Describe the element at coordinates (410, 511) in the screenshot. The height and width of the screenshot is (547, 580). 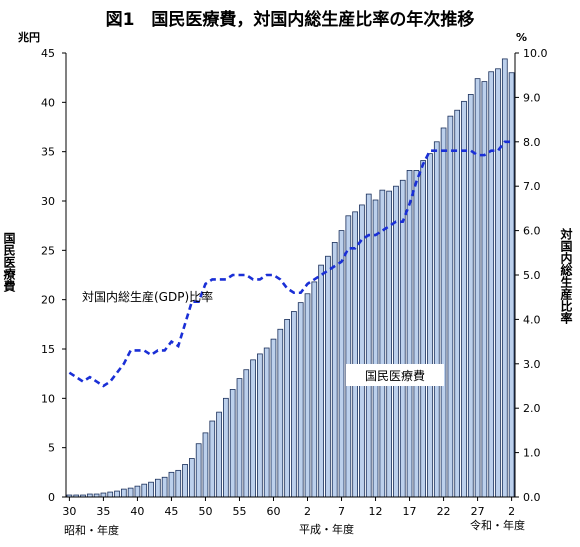
I see `x-tick-label: 17` at that location.